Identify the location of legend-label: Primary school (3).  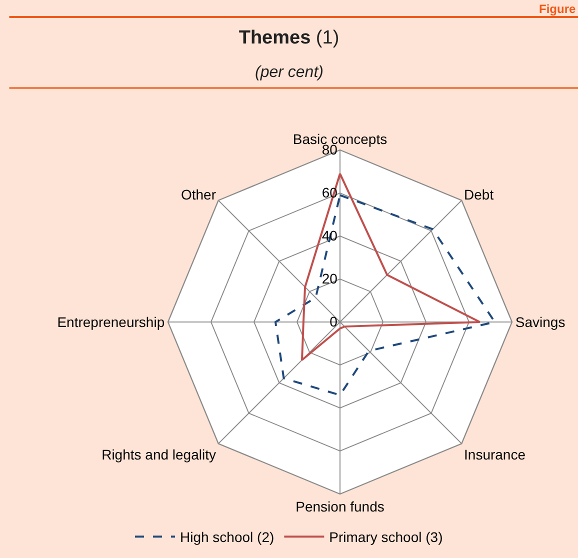
(386, 537).